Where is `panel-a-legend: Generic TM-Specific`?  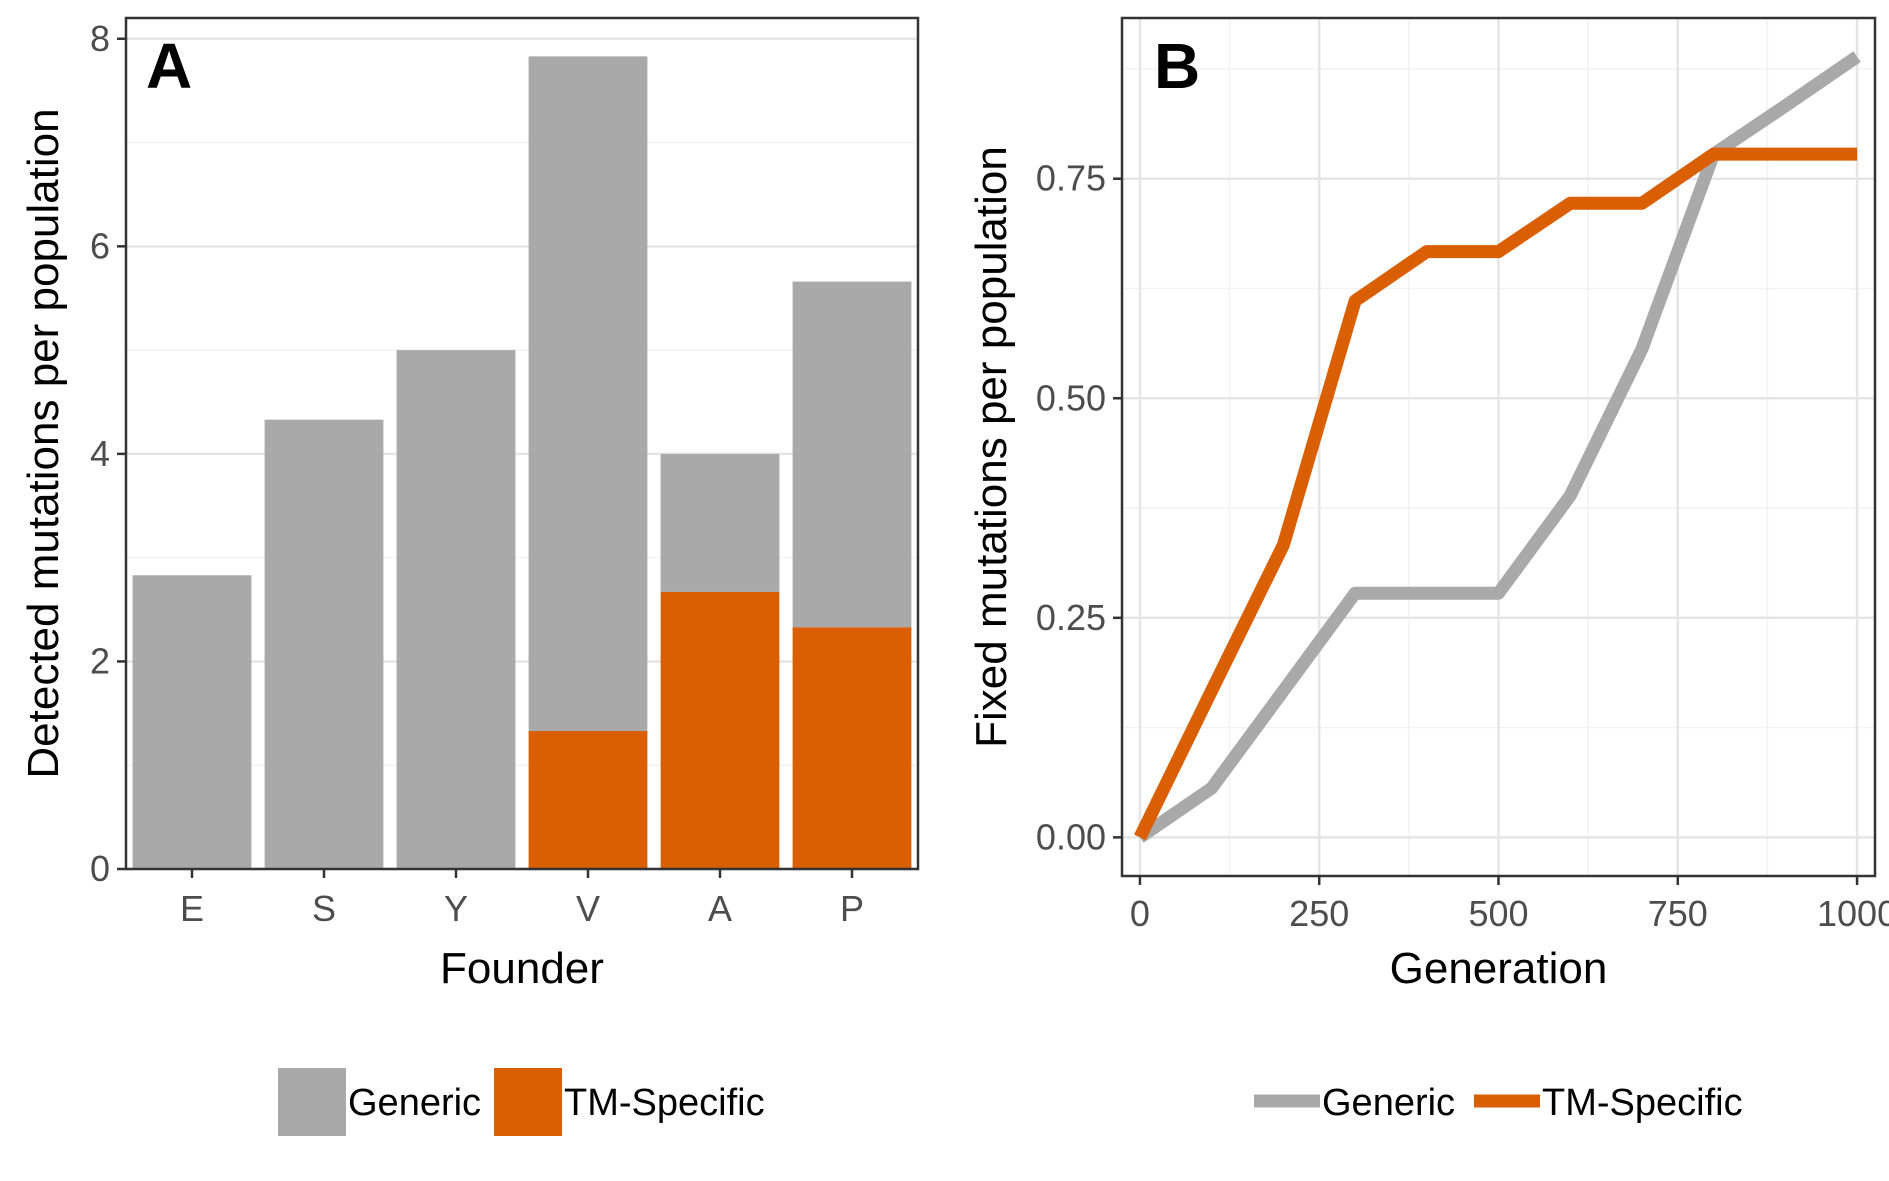
panel-a-legend: Generic TM-Specific is located at coordinates (521, 1102).